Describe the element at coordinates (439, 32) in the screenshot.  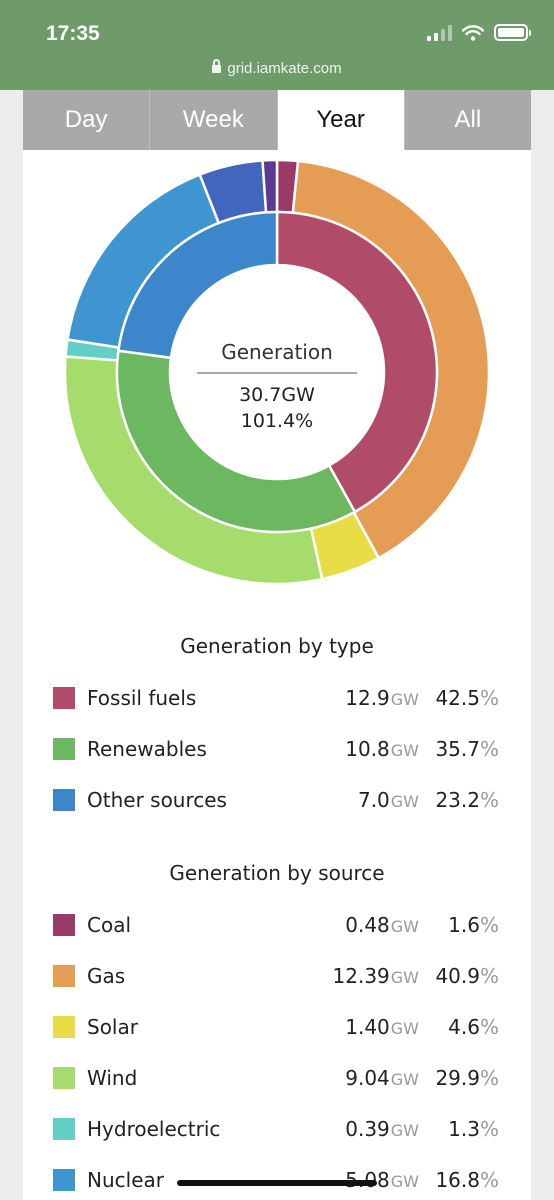
I see `cellular-signal-icon` at that location.